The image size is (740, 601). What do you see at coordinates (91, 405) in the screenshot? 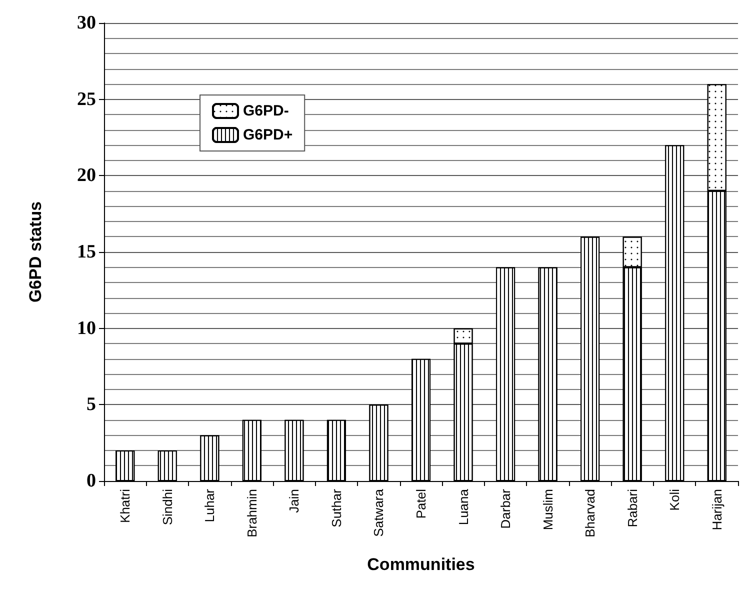
I see `y-tick-label: 5` at bounding box center [91, 405].